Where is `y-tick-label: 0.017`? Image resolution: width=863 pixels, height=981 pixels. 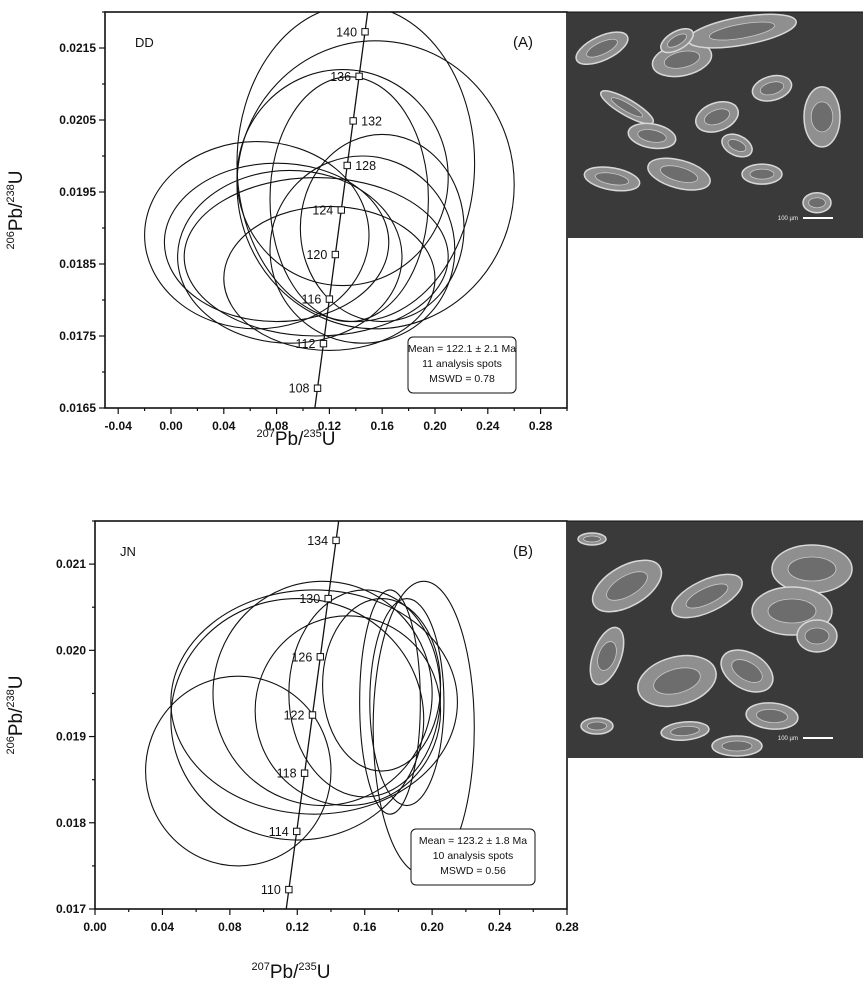 y-tick-label: 0.017 is located at coordinates (71, 909).